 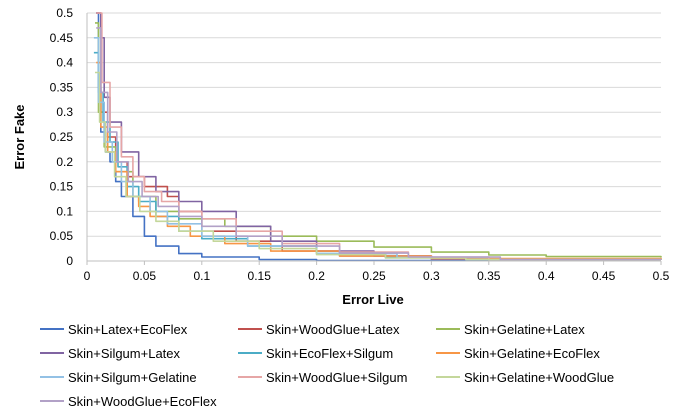 What do you see at coordinates (145, 276) in the screenshot?
I see `x-tick-label: 0.05` at bounding box center [145, 276].